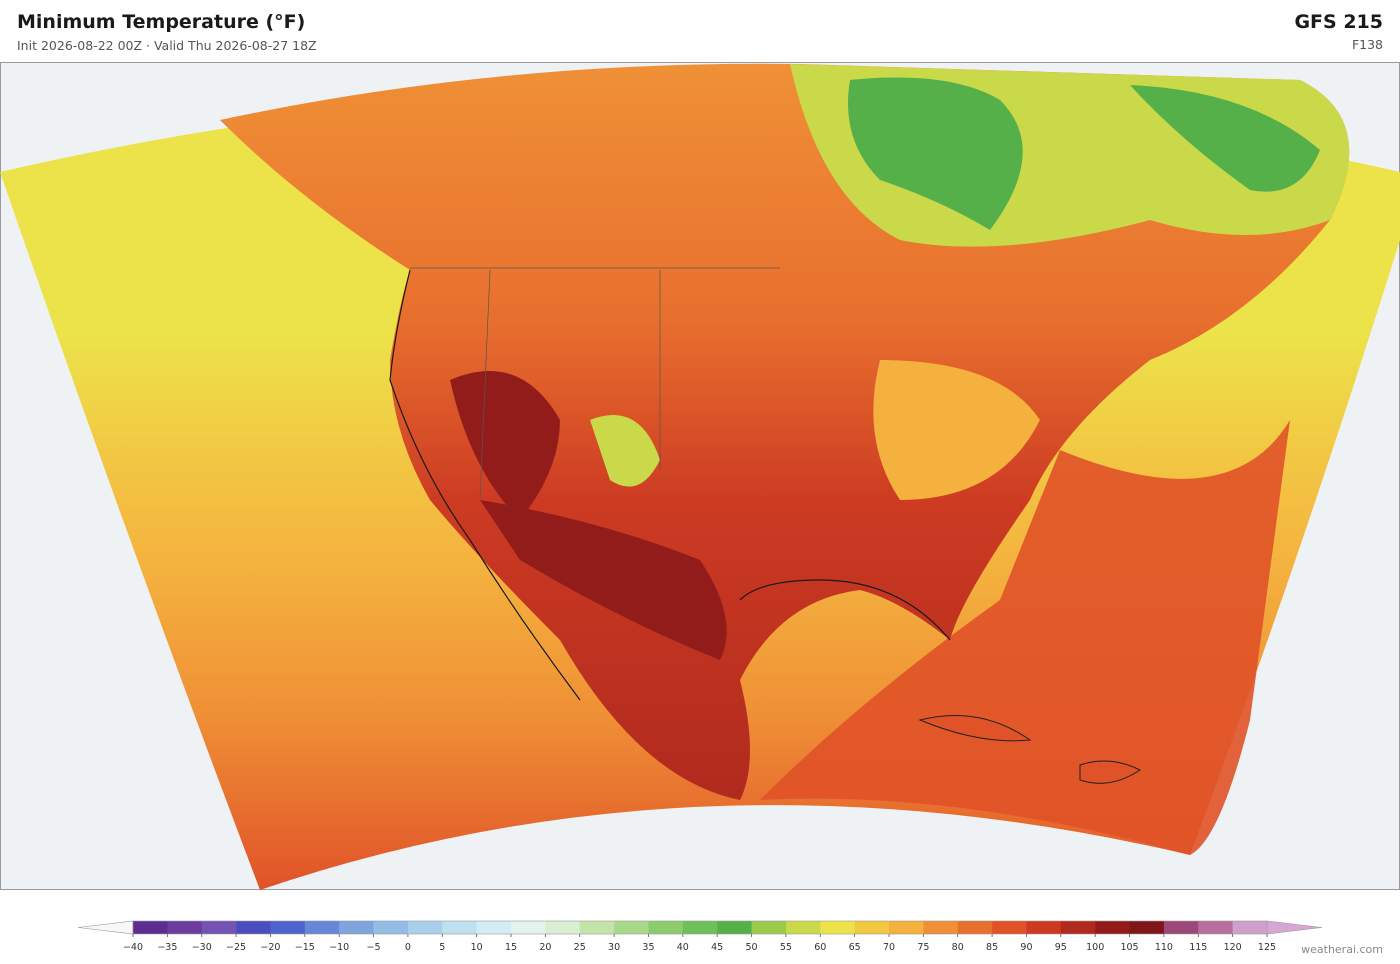  Describe the element at coordinates (477, 947) in the screenshot. I see `colorbar-tick-label: 10` at that location.